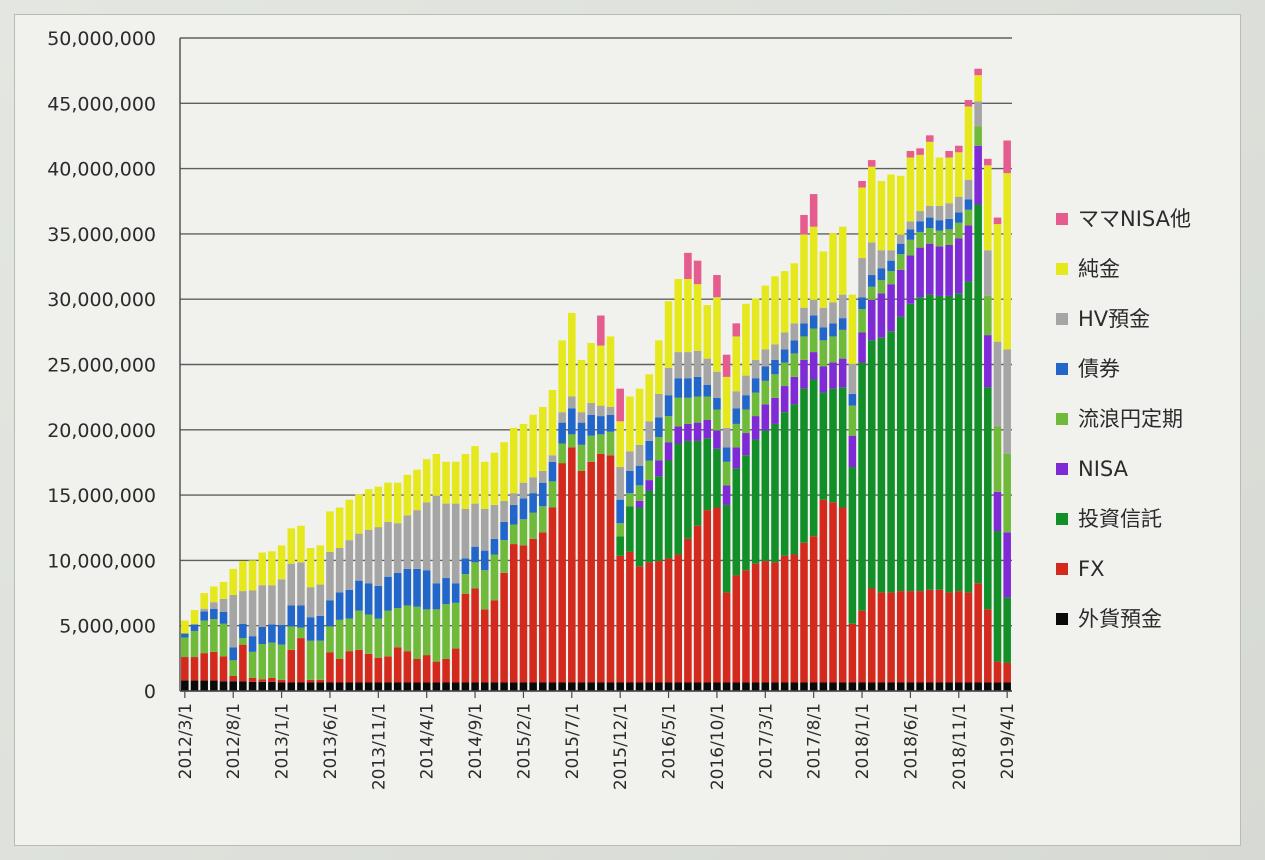  What do you see at coordinates (1062, 519) in the screenshot?
I see `legend-swatch` at bounding box center [1062, 519].